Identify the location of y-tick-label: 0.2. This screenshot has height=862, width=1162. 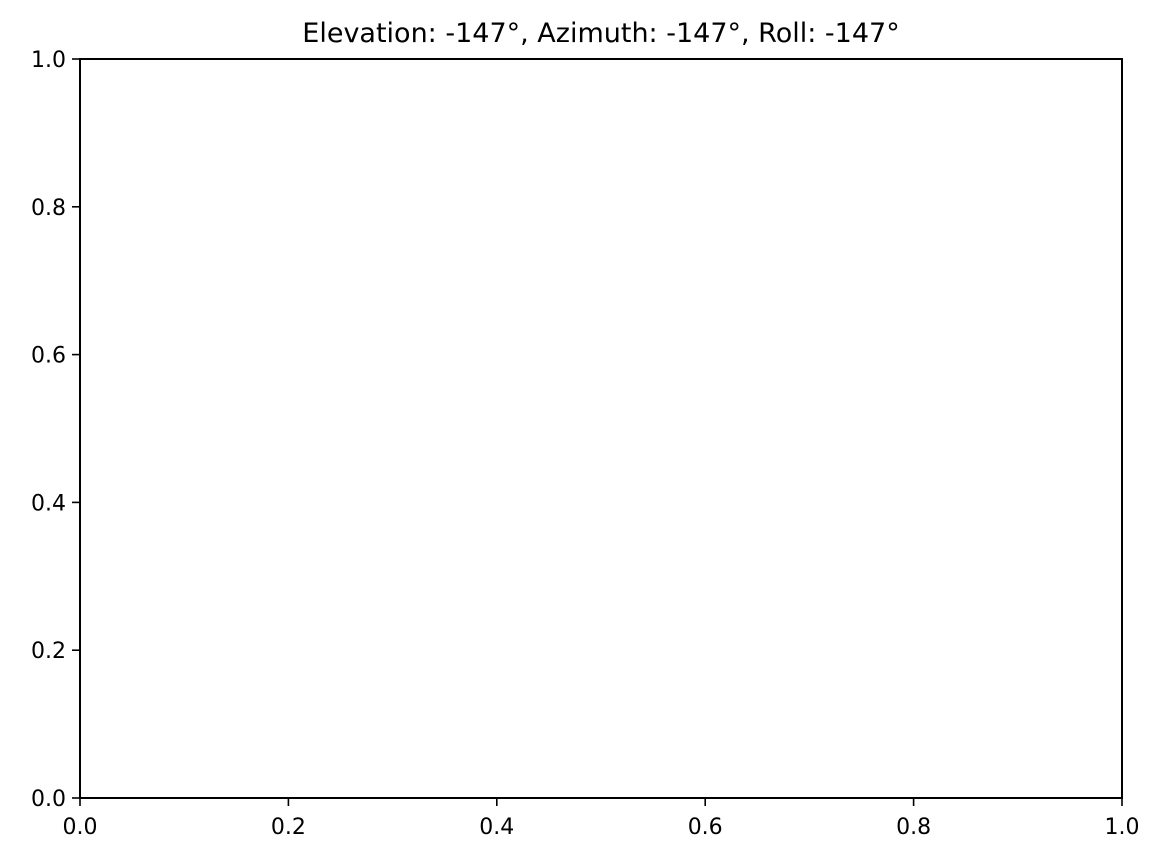
(48, 651).